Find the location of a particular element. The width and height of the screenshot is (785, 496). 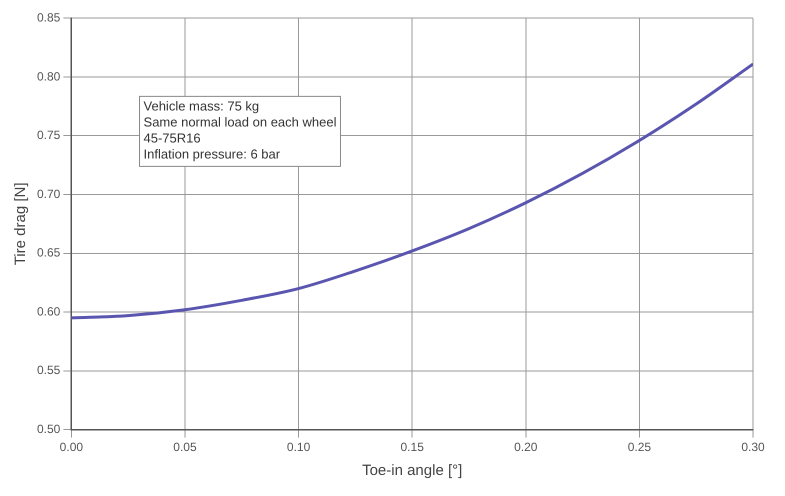

y-axis-title: Tire drag [N] is located at coordinates (21, 224).